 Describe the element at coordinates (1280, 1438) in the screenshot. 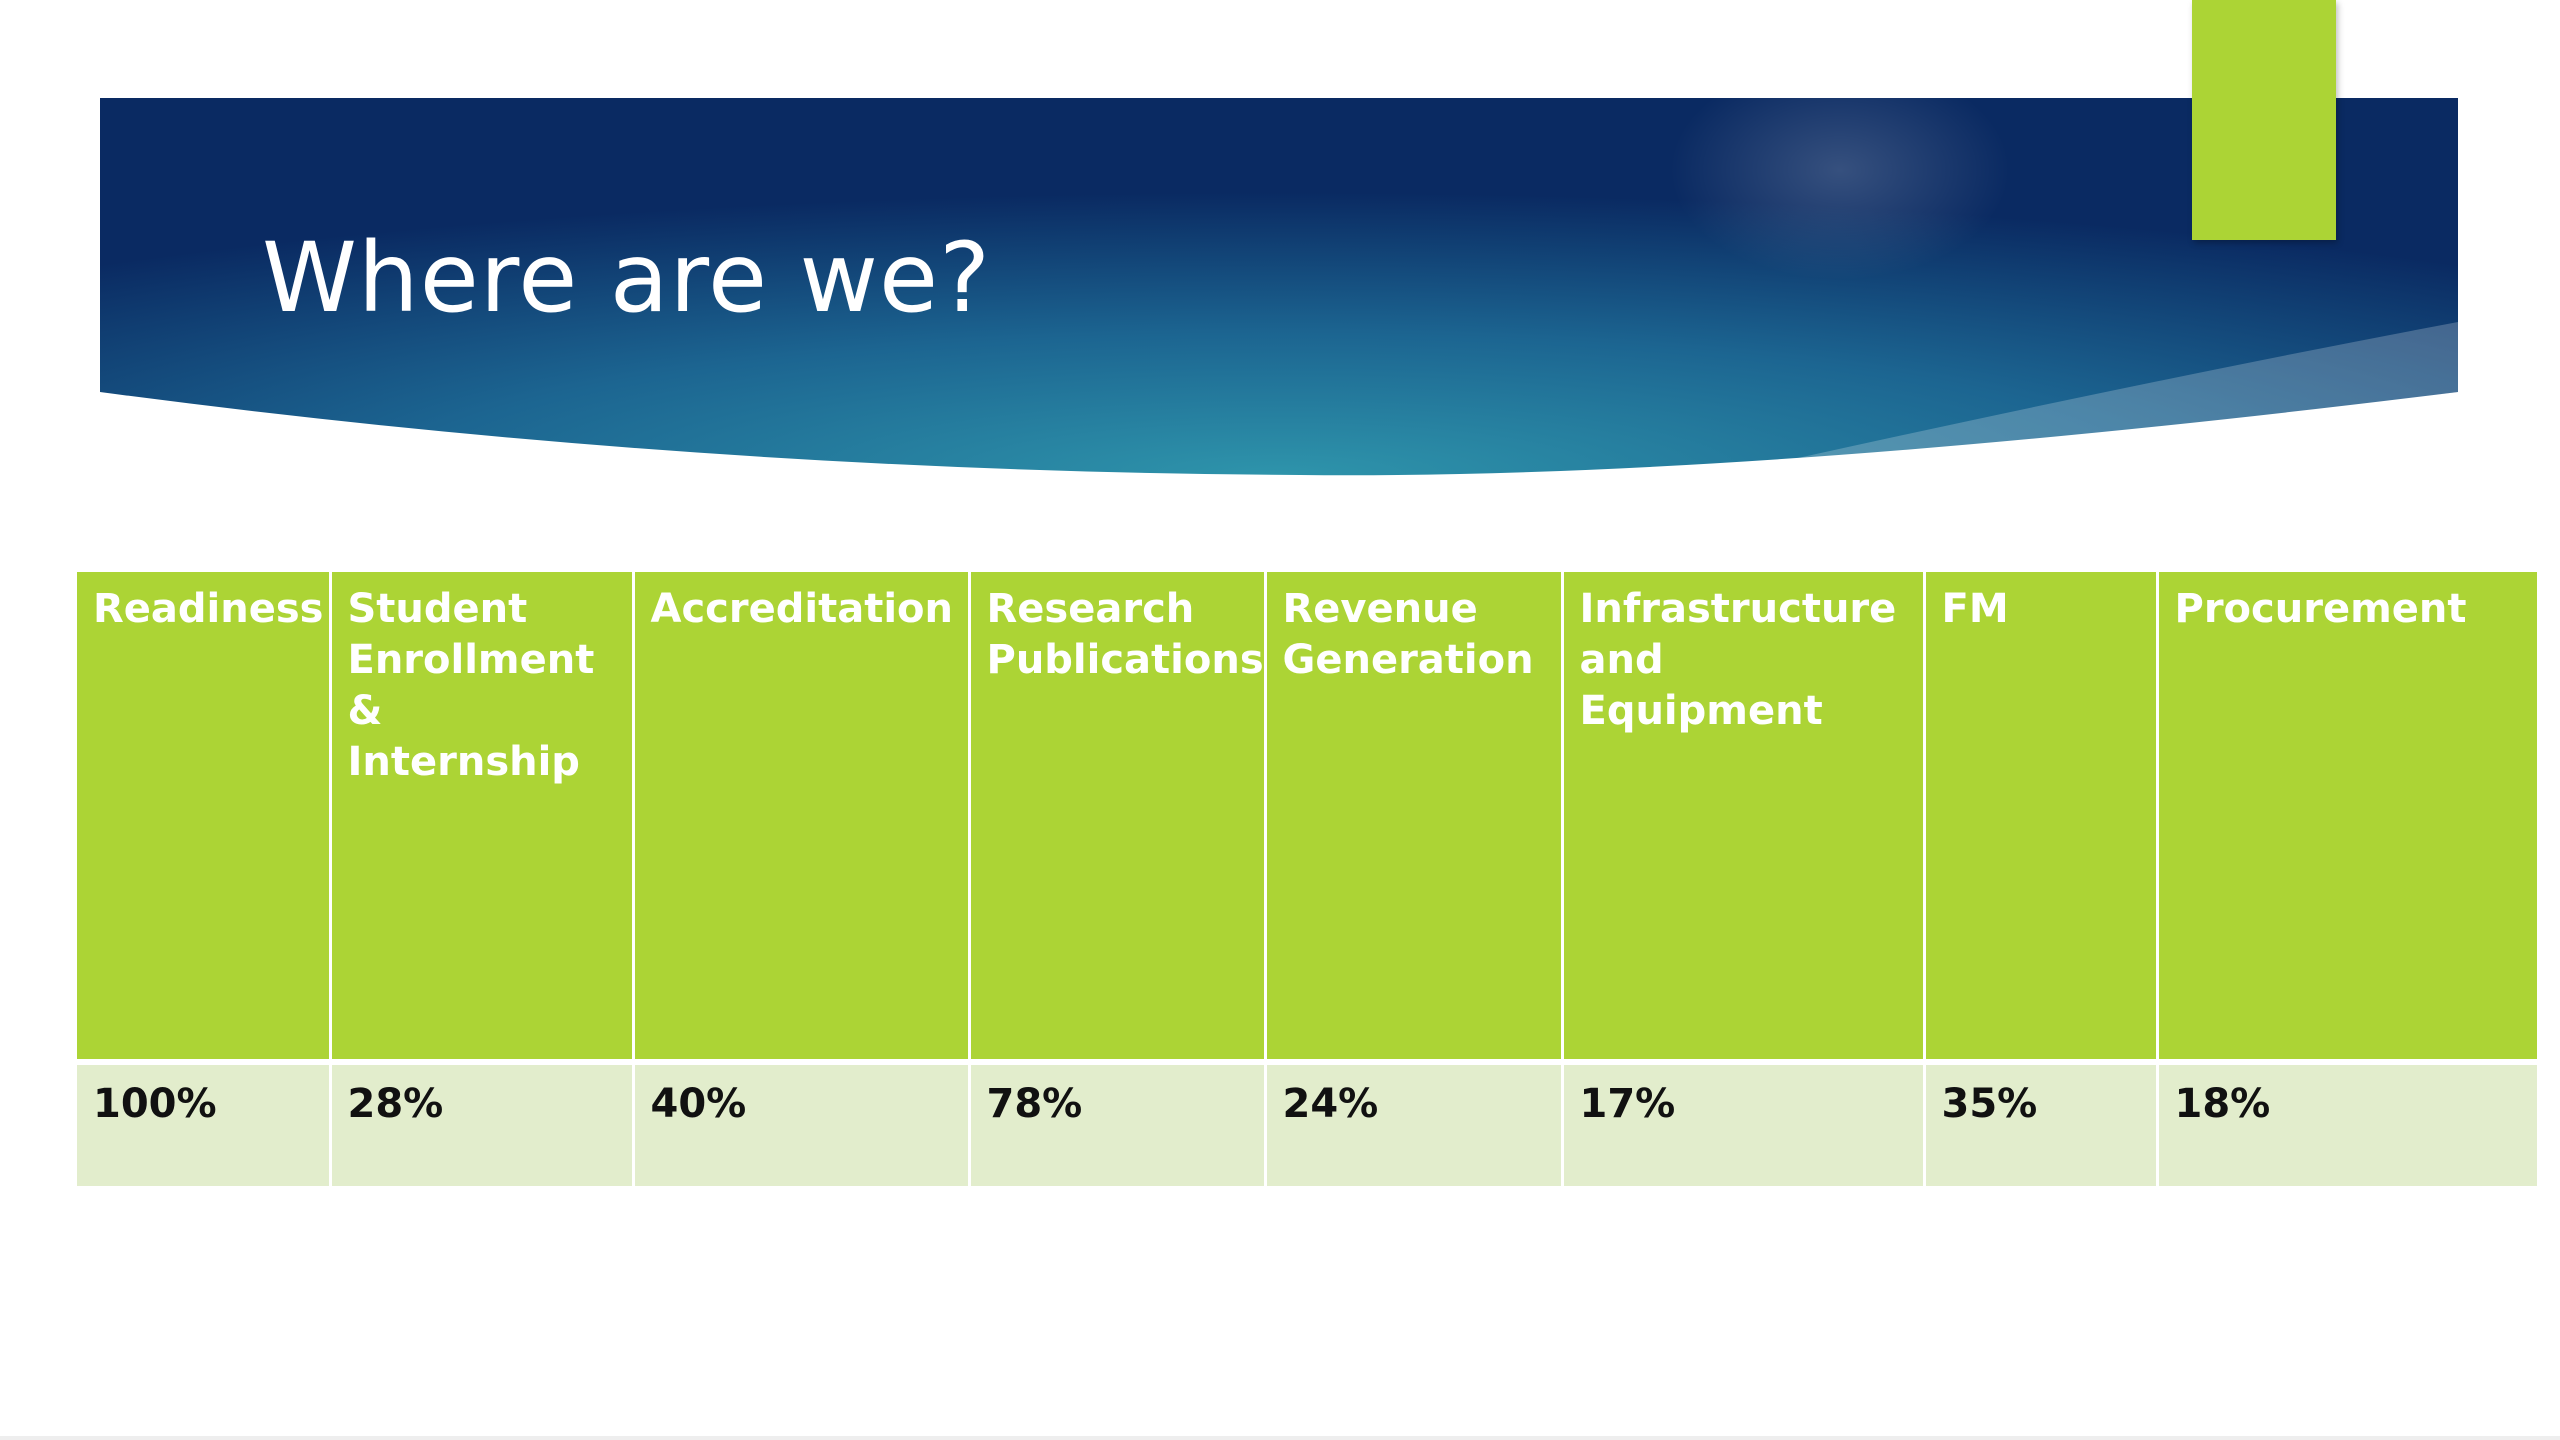

I see `footer-divider` at that location.